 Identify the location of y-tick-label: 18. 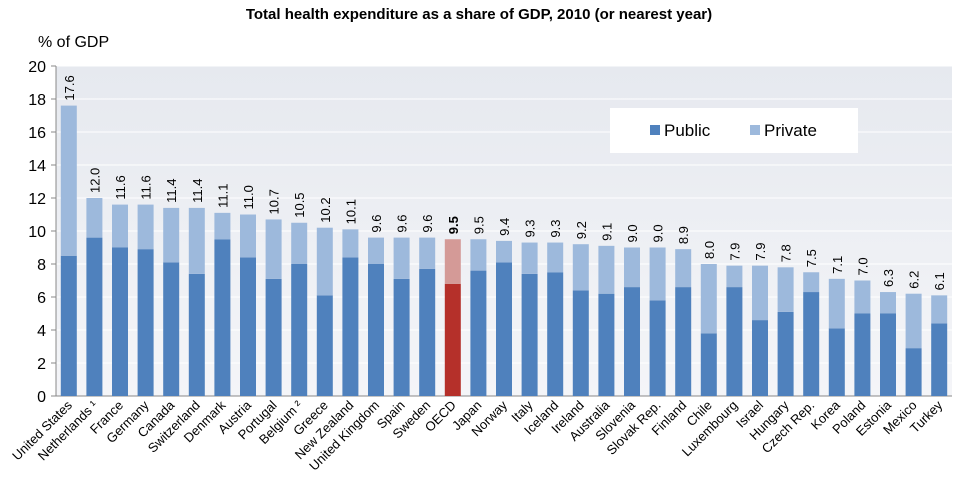
(37, 100).